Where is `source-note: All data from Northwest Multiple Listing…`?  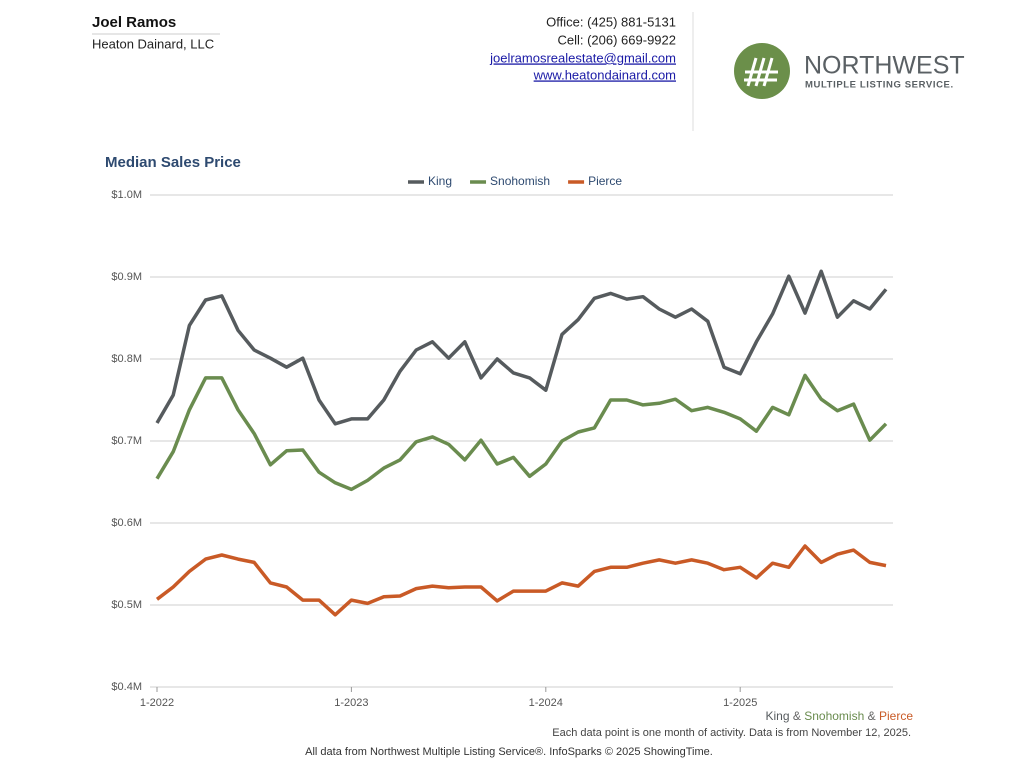 source-note: All data from Northwest Multiple Listing… is located at coordinates (509, 752).